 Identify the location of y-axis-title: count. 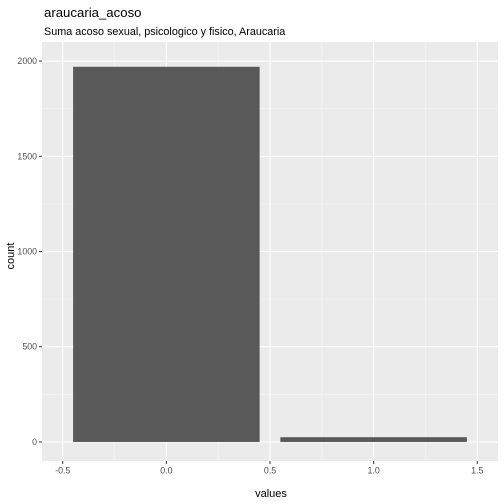
(11, 256).